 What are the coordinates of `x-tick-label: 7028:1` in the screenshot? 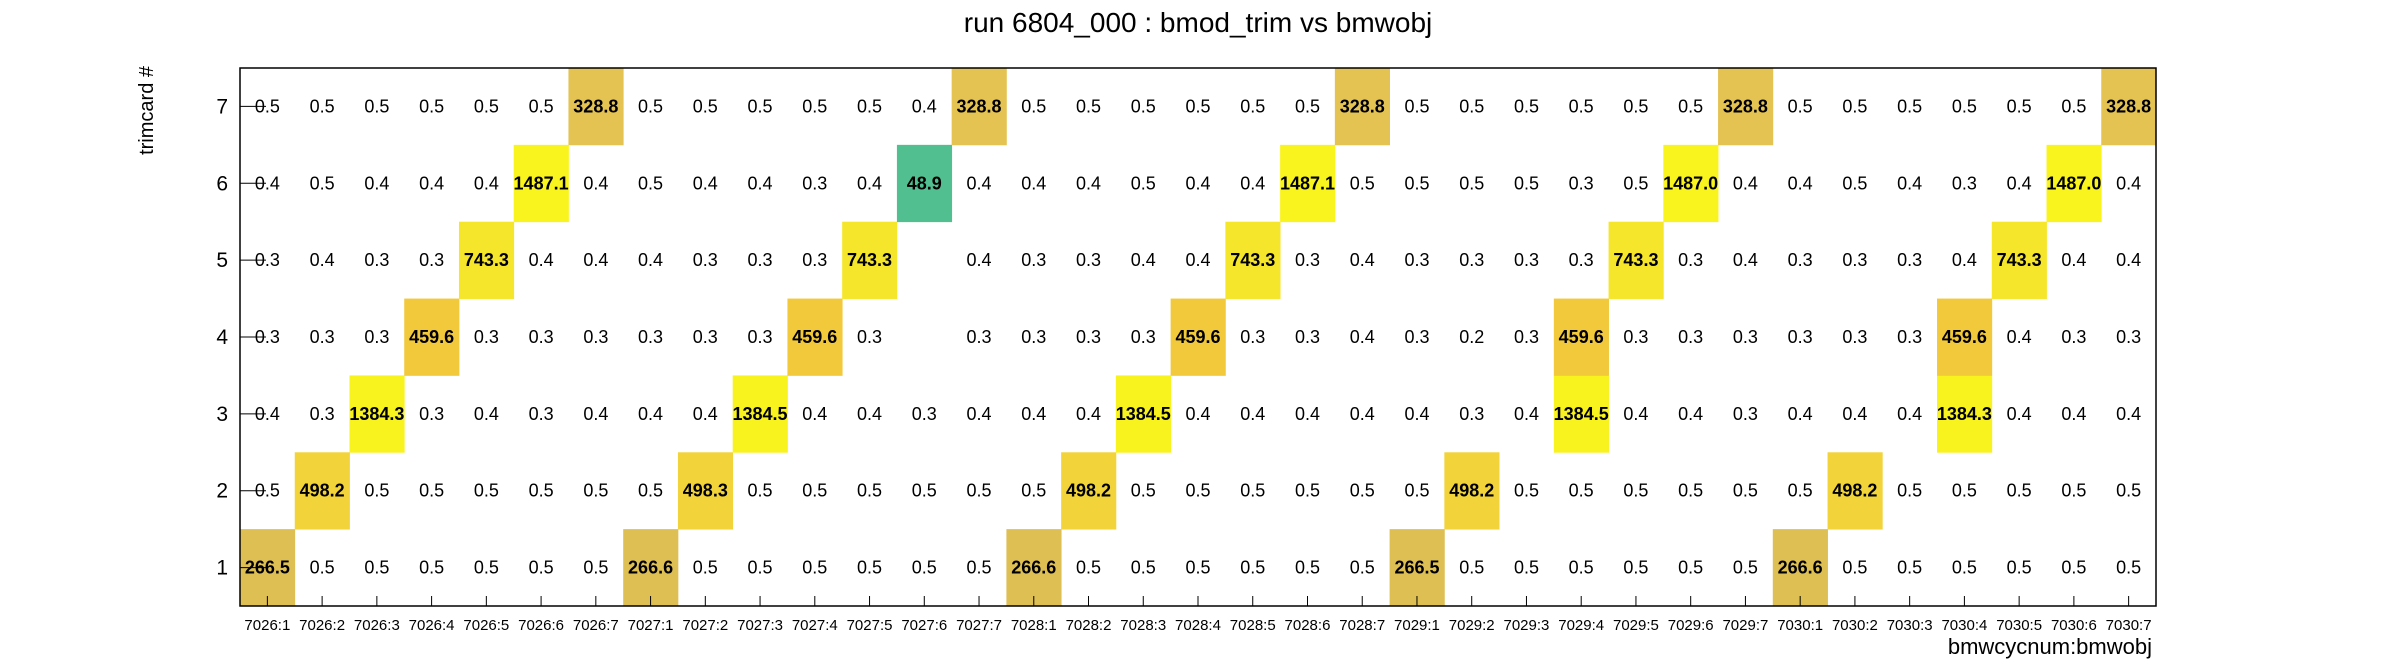 It's located at (1034, 625).